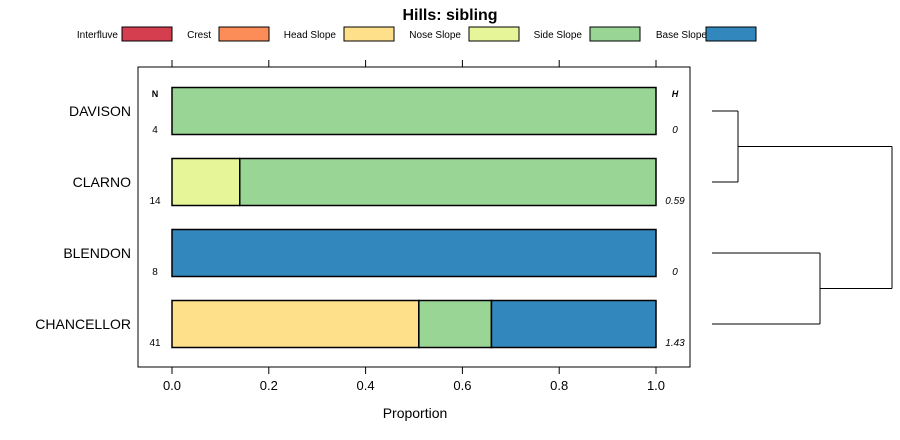  What do you see at coordinates (269, 385) in the screenshot?
I see `x-tick-label: 0.2` at bounding box center [269, 385].